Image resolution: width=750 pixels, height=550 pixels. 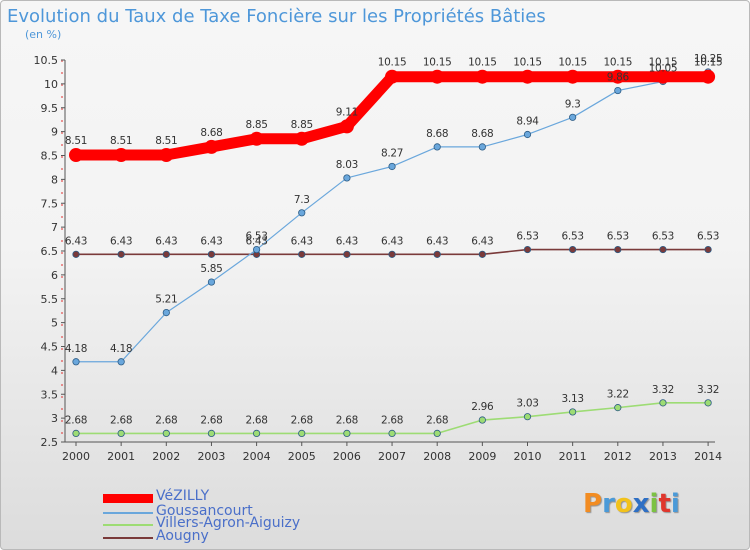 I want to click on x-tick-label: 2009, so click(x=482, y=456).